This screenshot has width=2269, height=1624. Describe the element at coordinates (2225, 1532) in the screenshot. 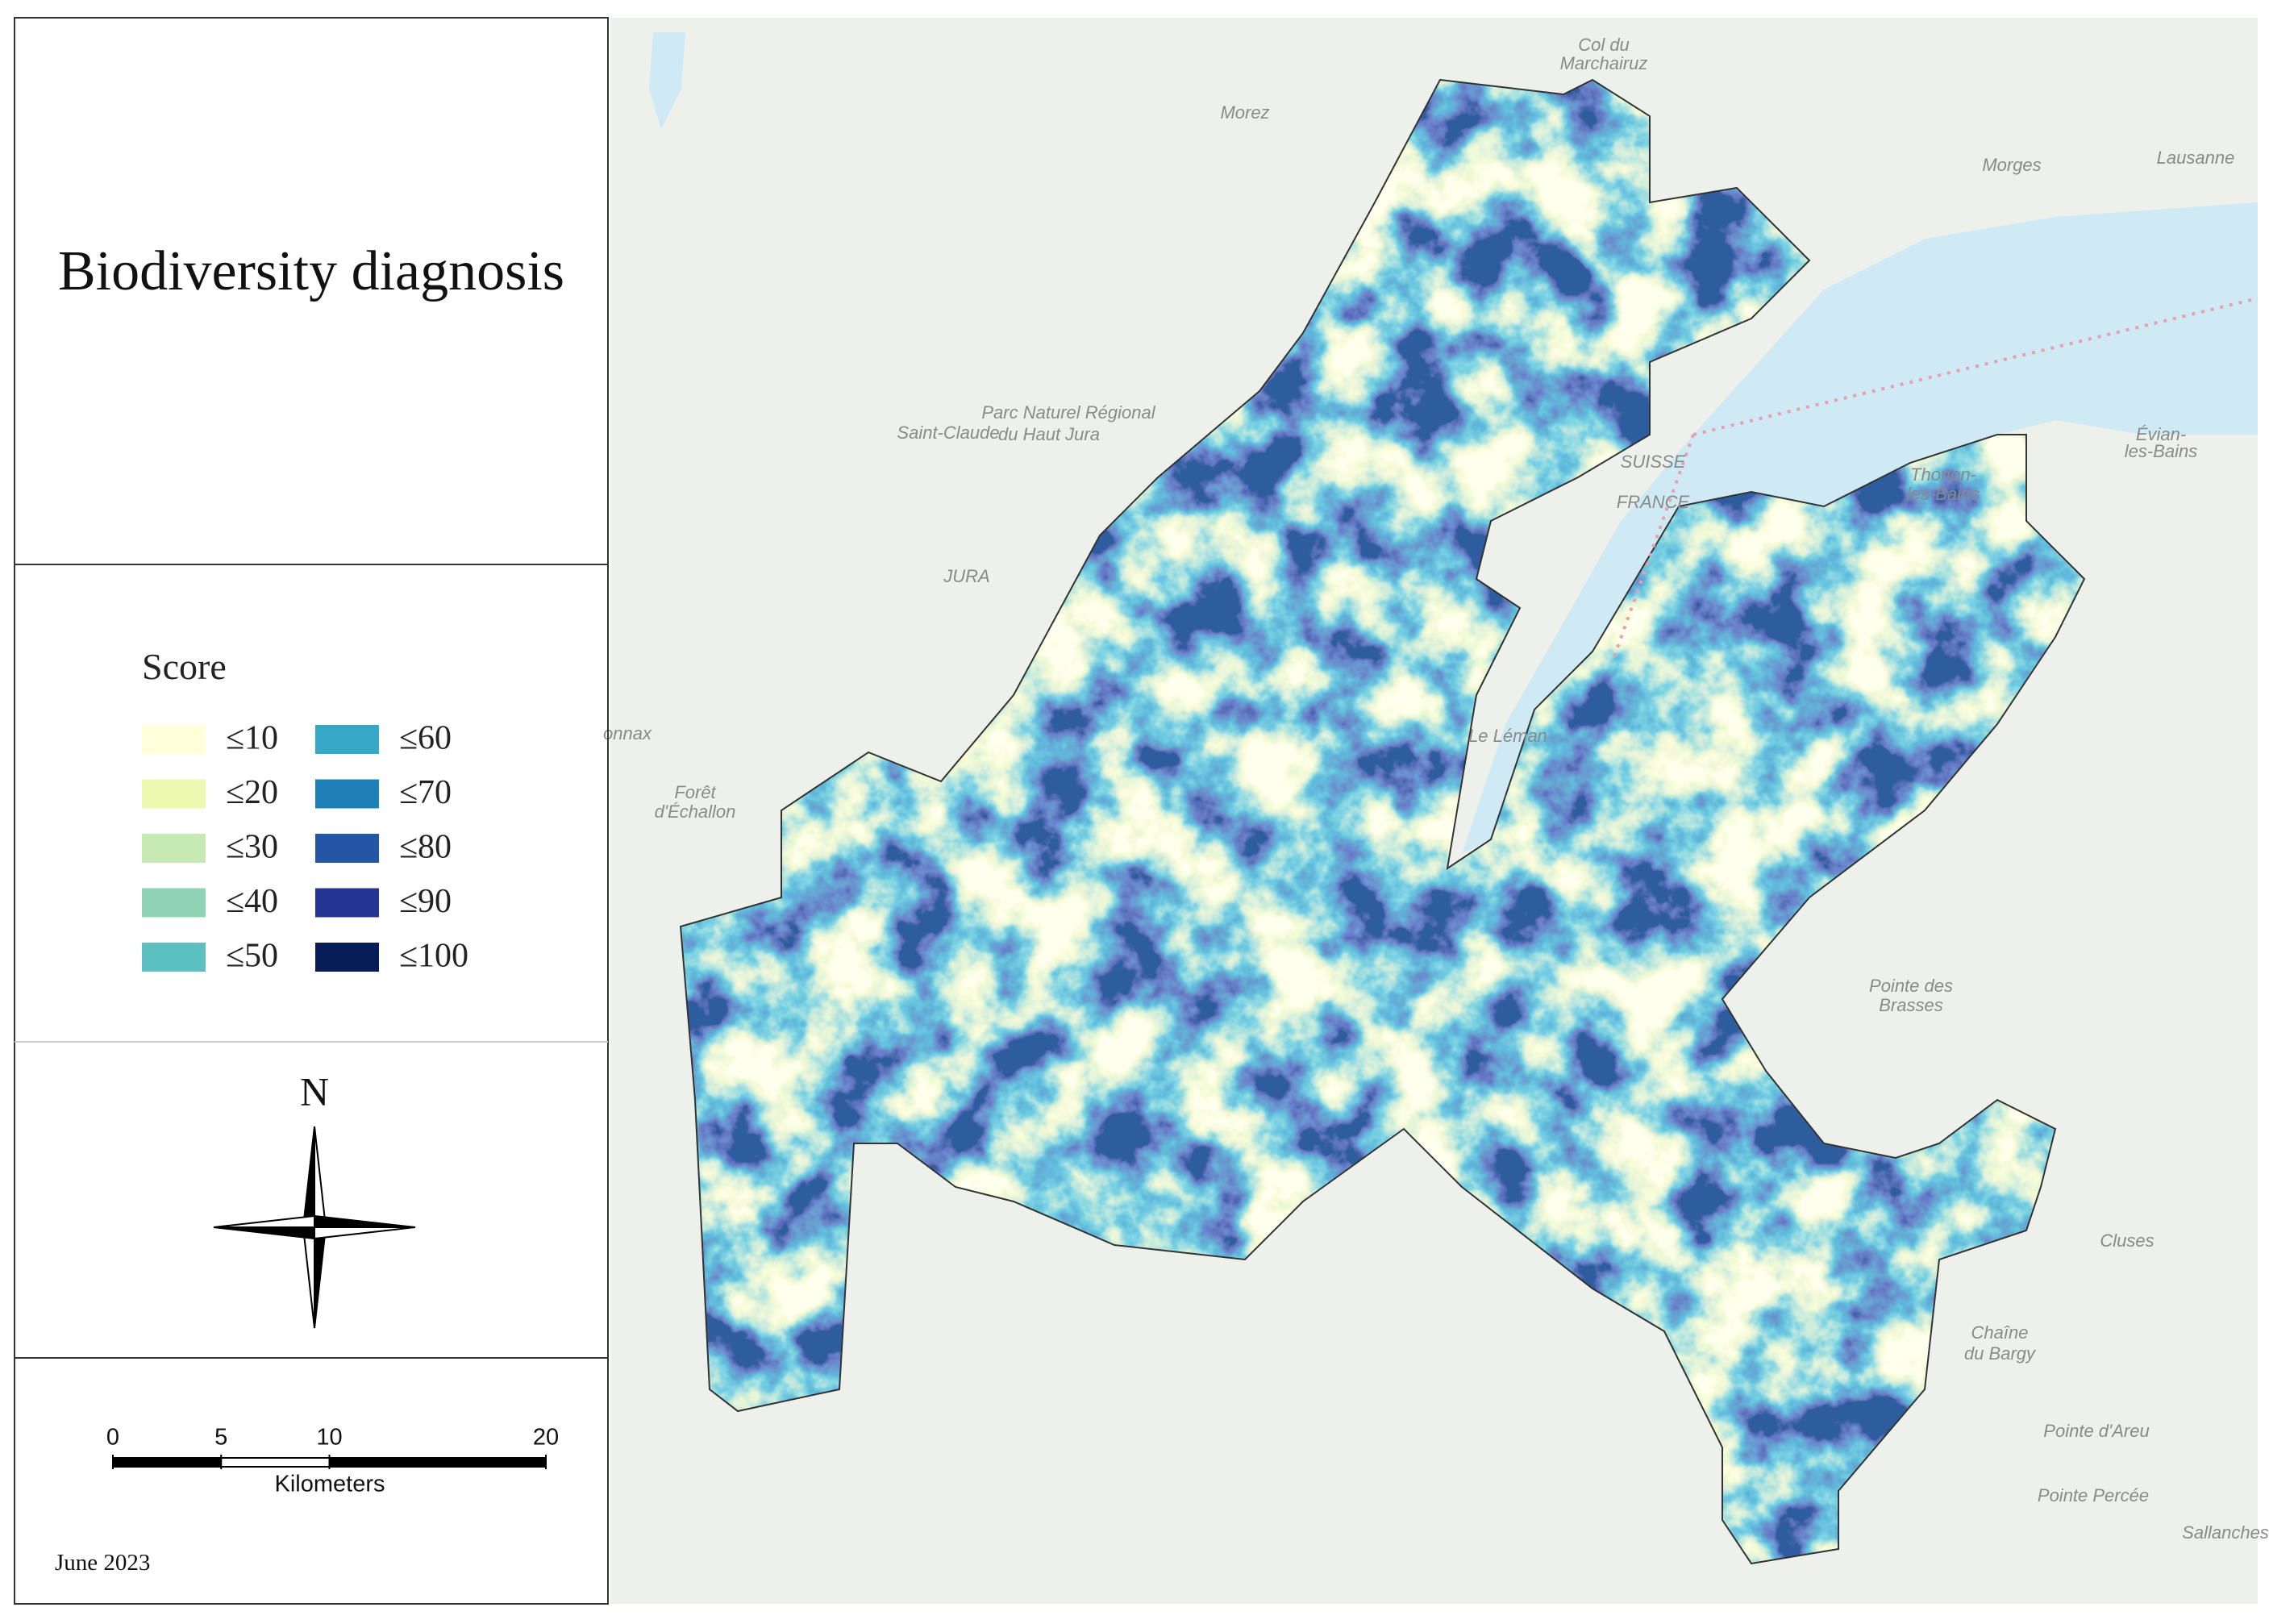

I see `map-label: Sallanches` at that location.